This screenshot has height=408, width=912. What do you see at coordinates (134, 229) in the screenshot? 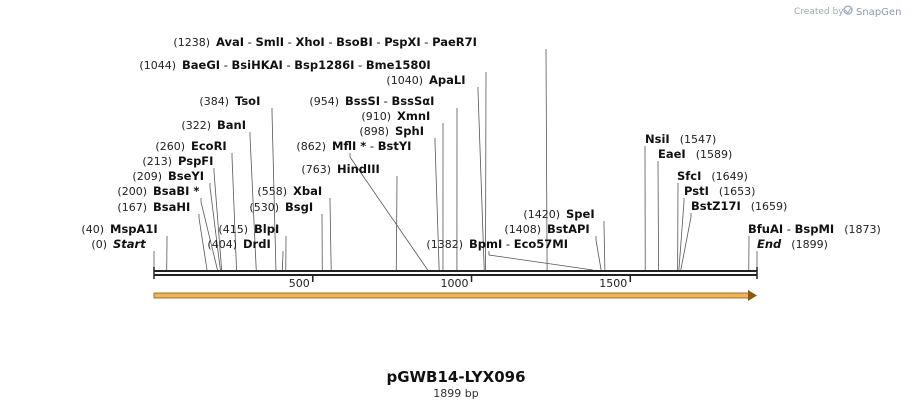
I see `enzyme-name: MspA1I` at bounding box center [134, 229].